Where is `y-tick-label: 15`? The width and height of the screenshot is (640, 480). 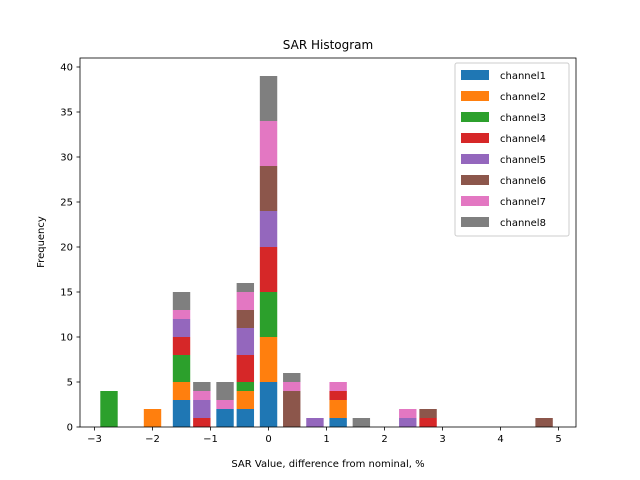
y-tick-label: 15 is located at coordinates (66, 293).